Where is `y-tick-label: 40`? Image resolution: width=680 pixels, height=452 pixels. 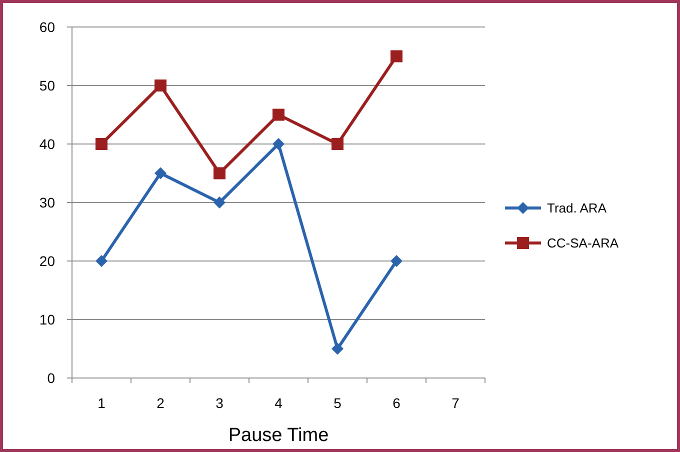 y-tick-label: 40 is located at coordinates (47, 144).